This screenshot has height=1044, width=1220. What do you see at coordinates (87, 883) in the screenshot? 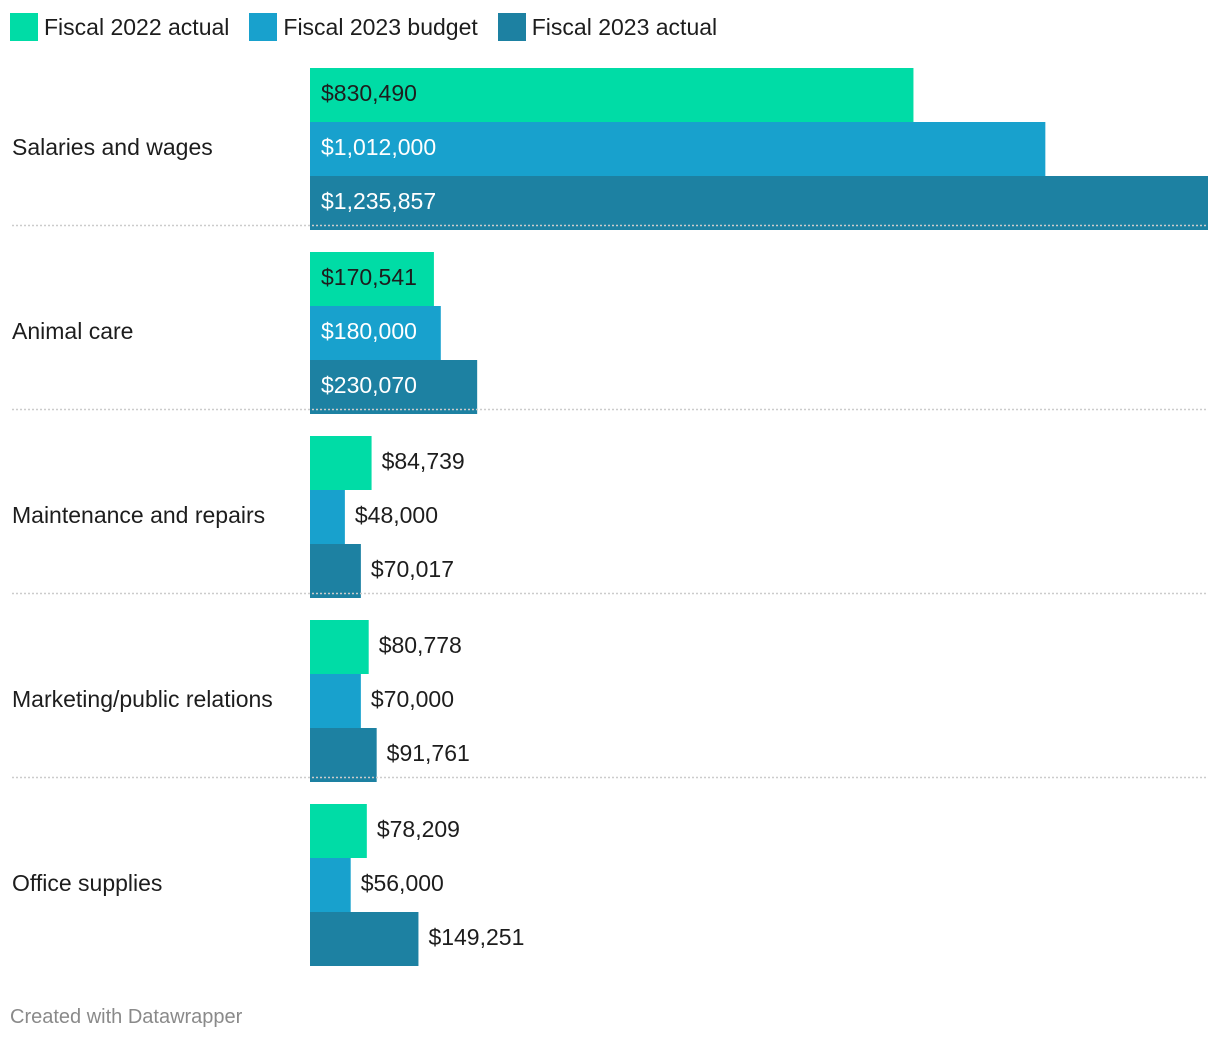
I see `category-label-office-supplies: Office supplies` at bounding box center [87, 883].